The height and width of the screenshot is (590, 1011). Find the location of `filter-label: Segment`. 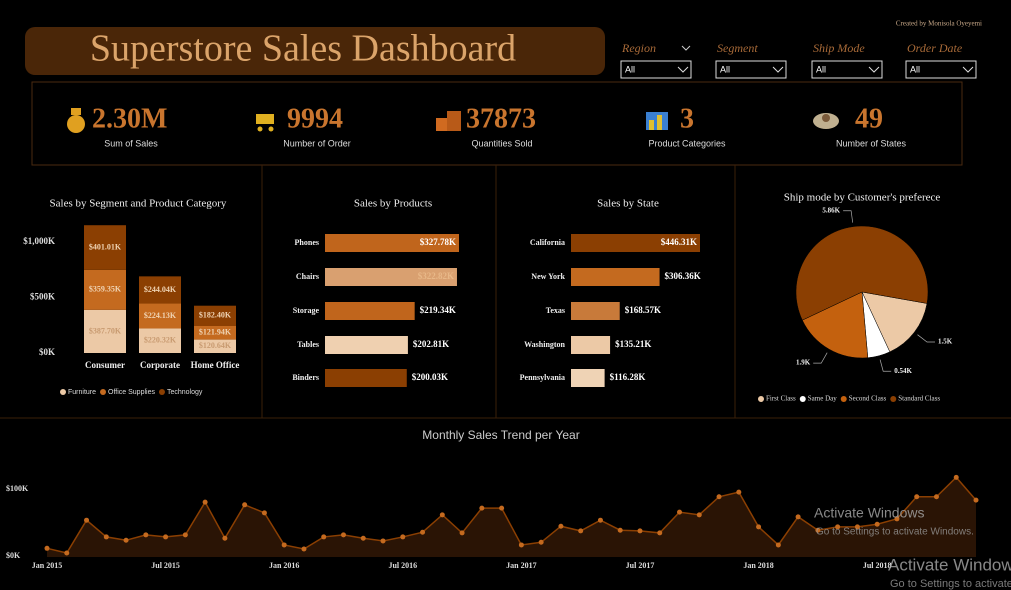

filter-label: Segment is located at coordinates (737, 48).